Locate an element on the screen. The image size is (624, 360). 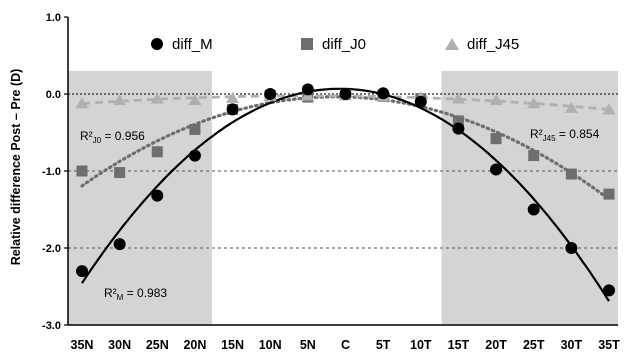
y-tick-label: -3.0 is located at coordinates (51, 326).